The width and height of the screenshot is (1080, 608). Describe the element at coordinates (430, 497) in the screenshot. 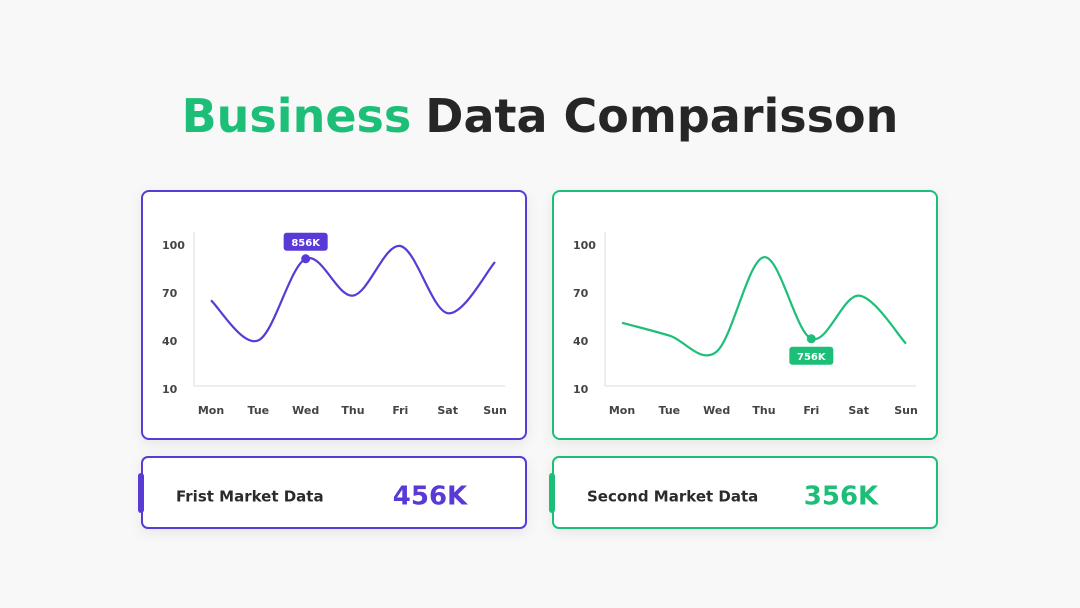

I see `card-value: 456K` at that location.